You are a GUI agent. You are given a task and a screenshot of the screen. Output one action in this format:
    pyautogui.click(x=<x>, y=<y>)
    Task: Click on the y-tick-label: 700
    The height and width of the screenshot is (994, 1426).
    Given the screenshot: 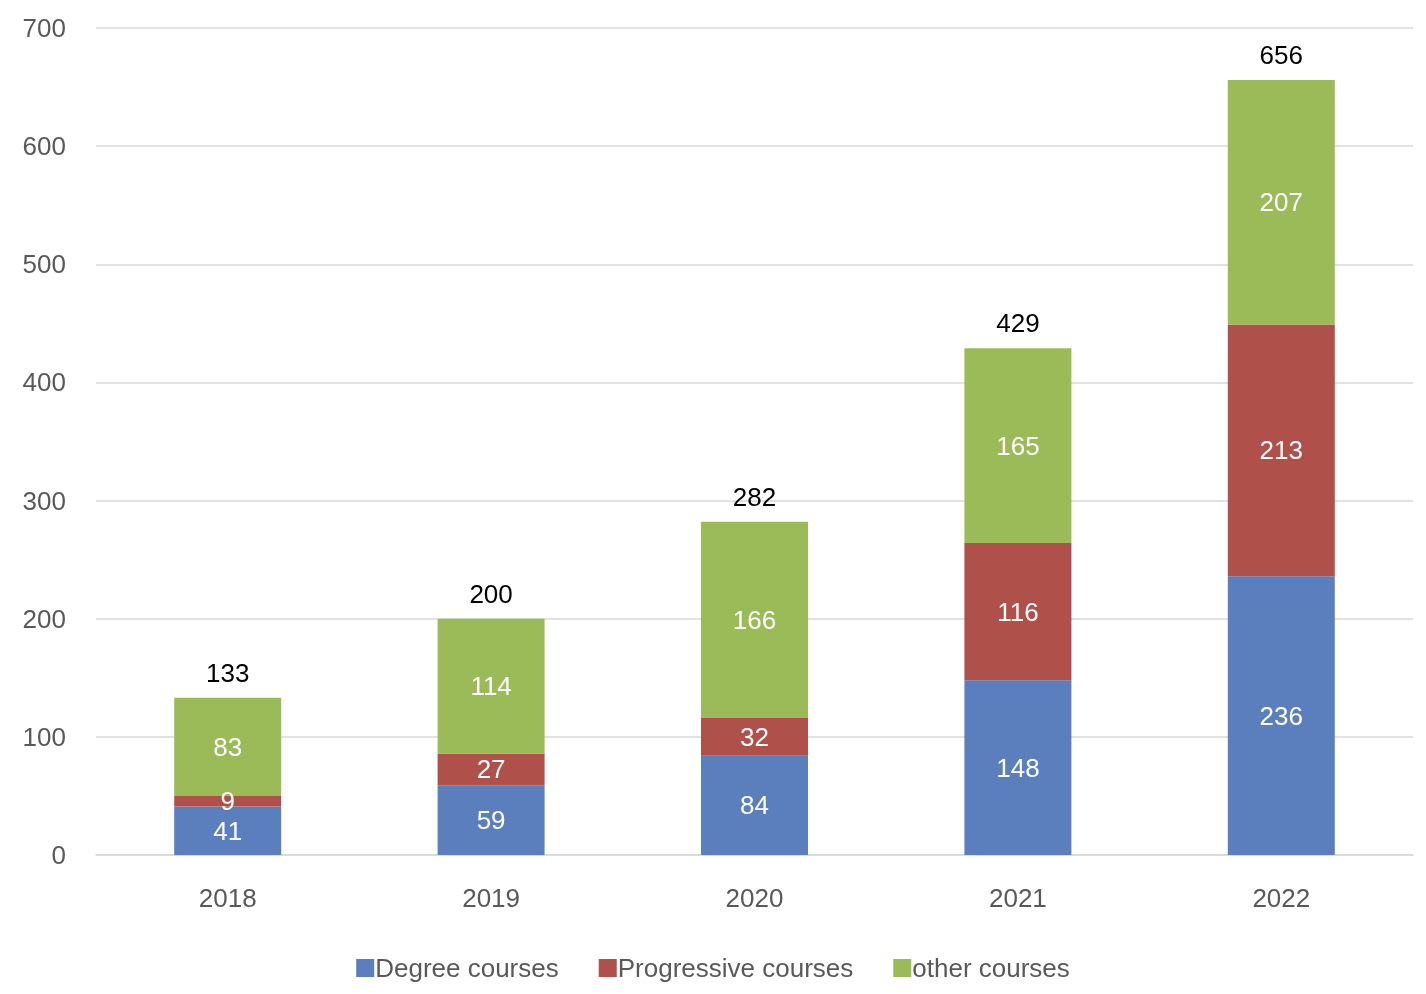 What is the action you would take?
    pyautogui.click(x=44, y=28)
    